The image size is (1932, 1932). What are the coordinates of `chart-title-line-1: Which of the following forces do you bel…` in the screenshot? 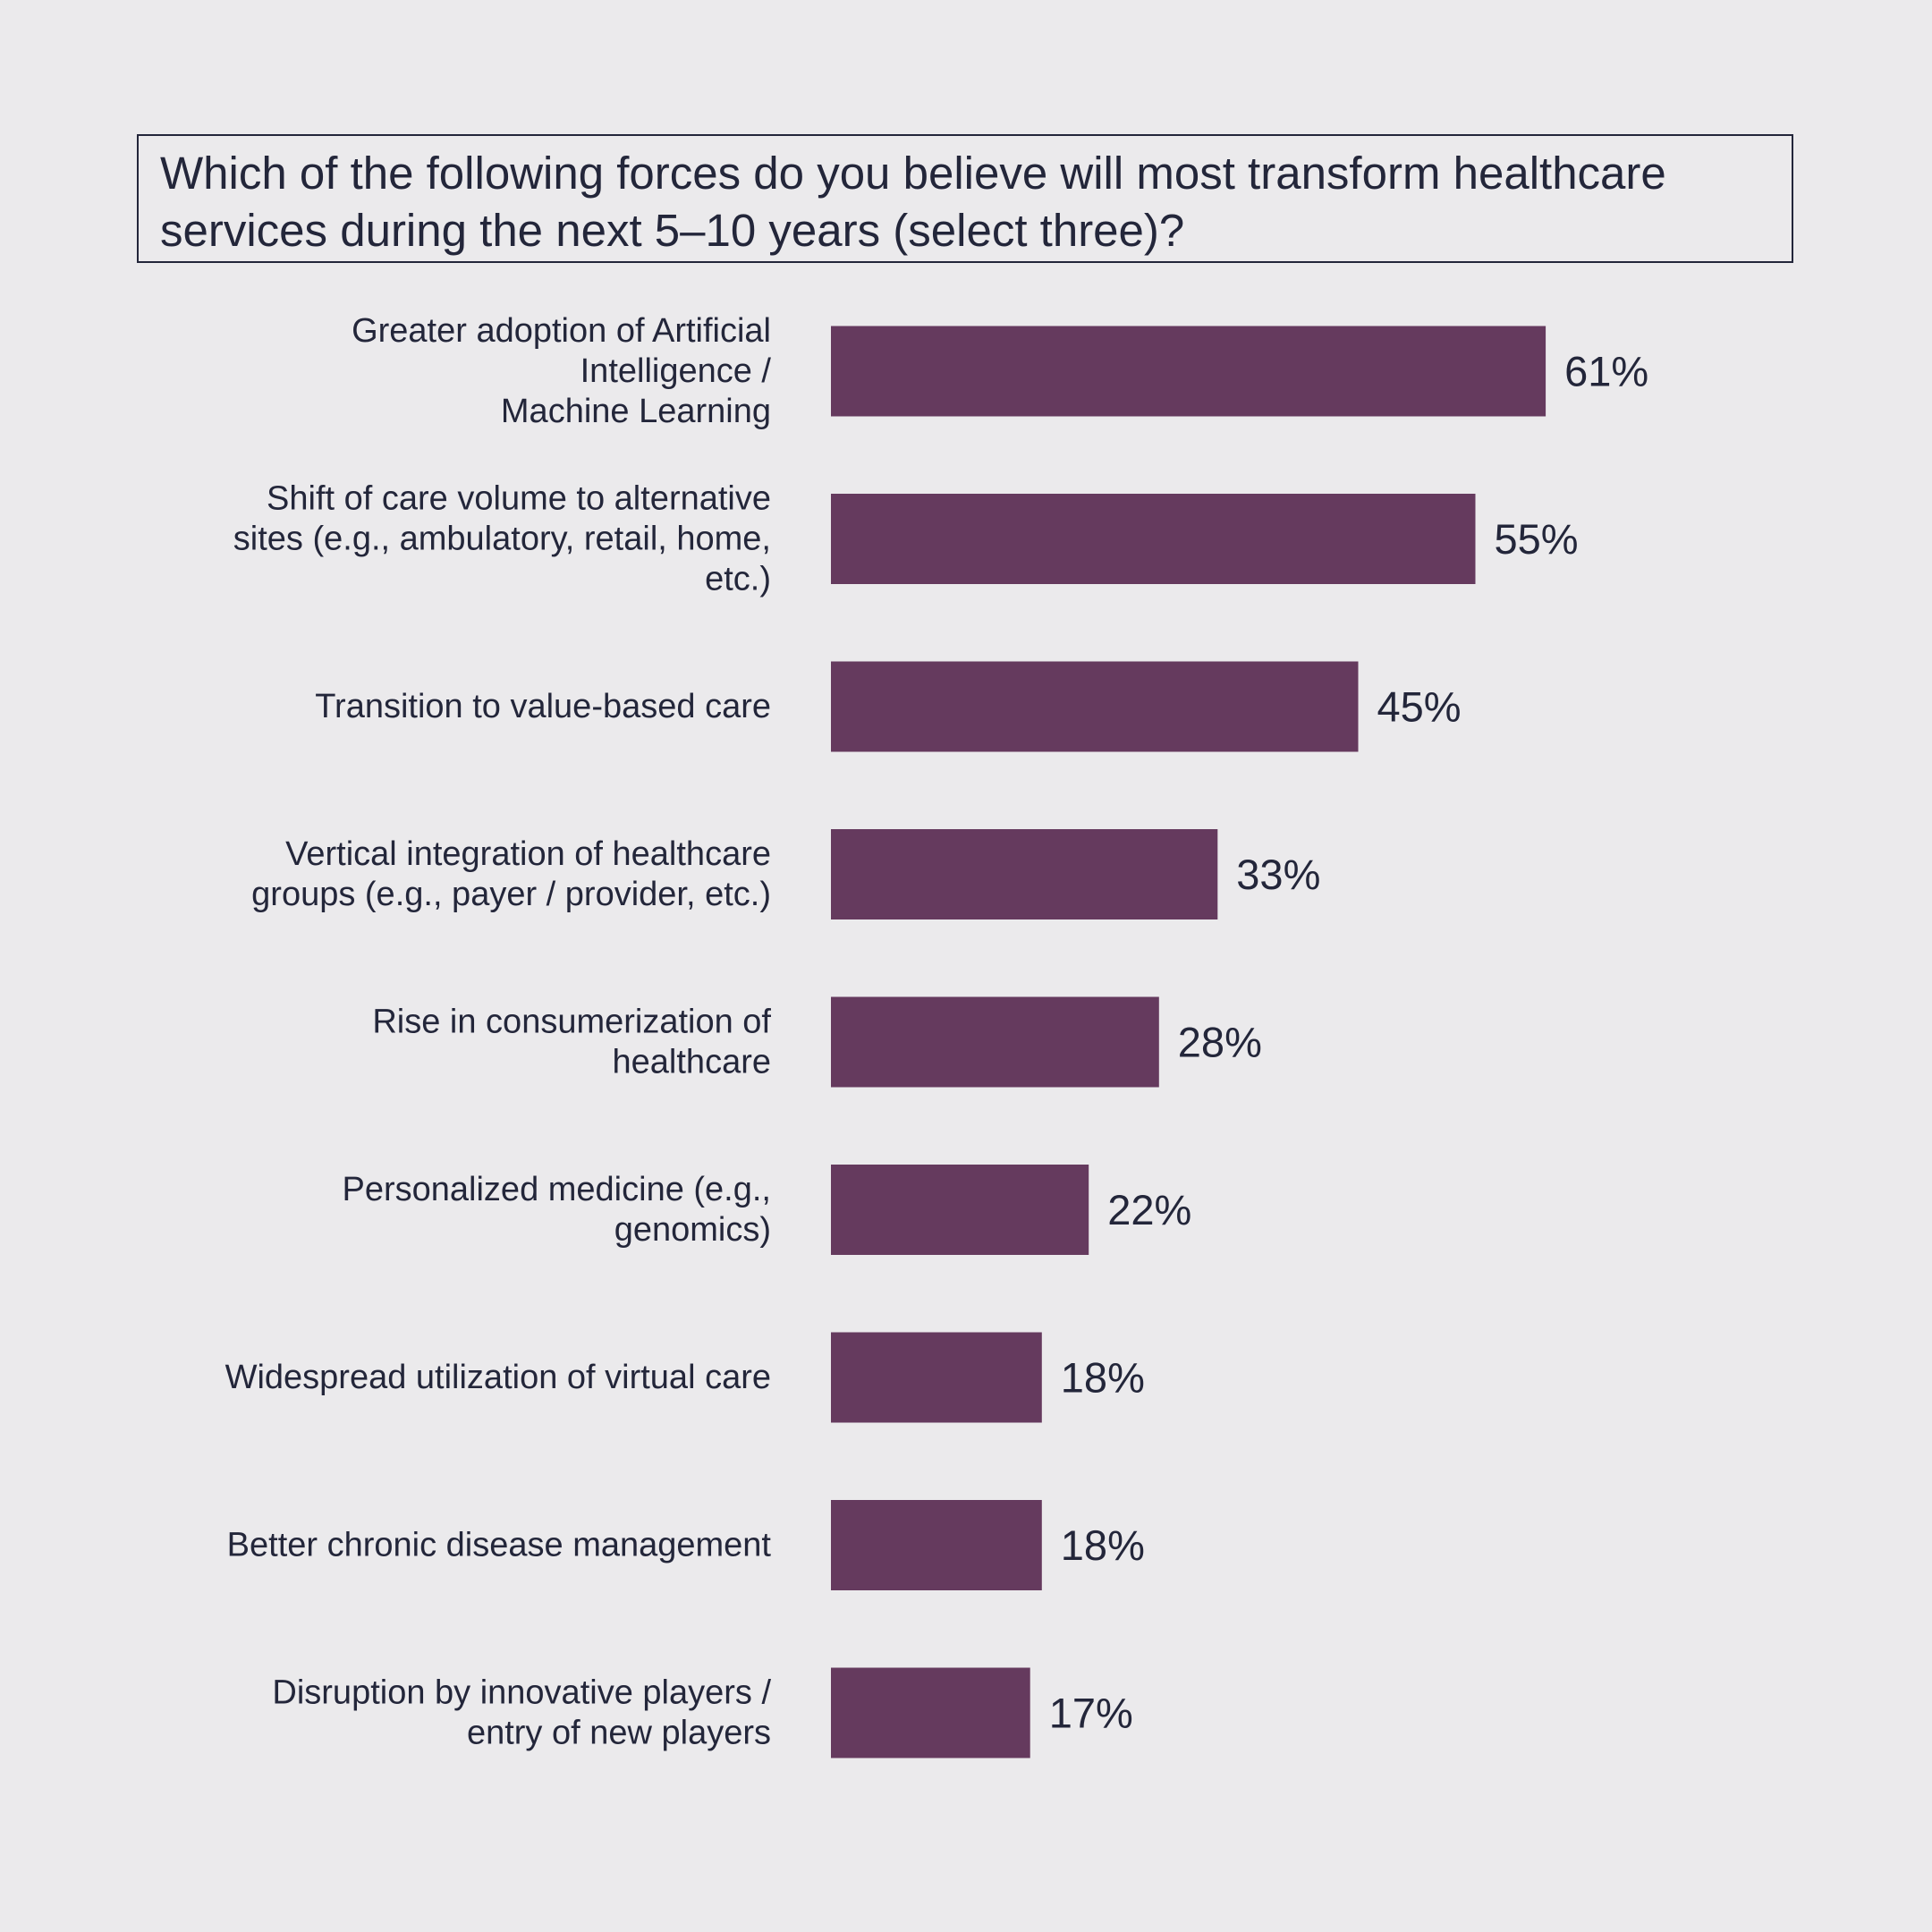 It's located at (913, 173).